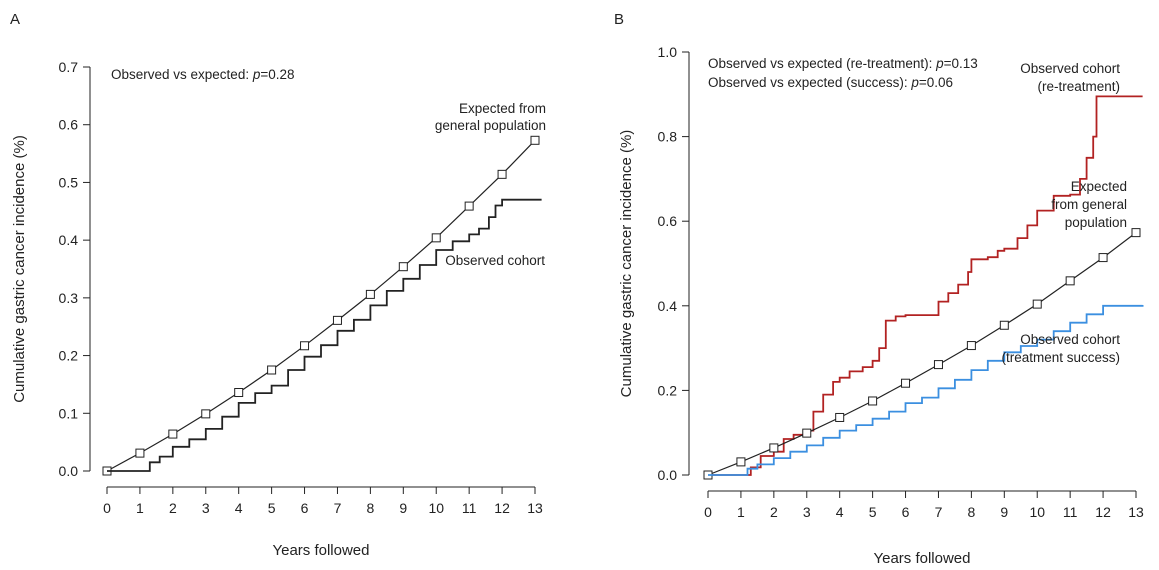 This screenshot has width=1159, height=570. What do you see at coordinates (69, 67) in the screenshot?
I see `y-tick-label: 0.7` at bounding box center [69, 67].